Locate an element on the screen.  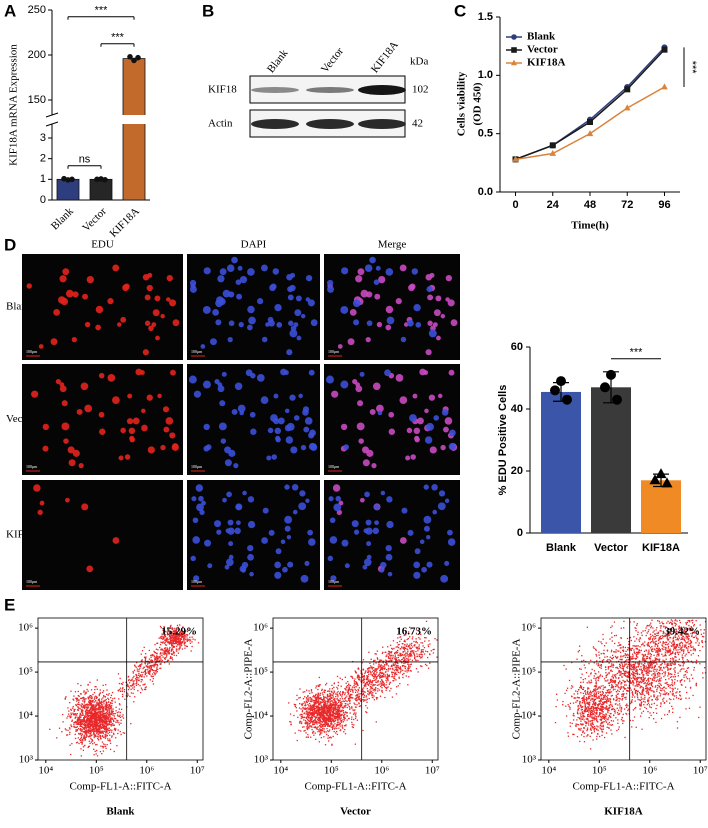
y-tick-label: 10⁶ is located at coordinates (260, 628).